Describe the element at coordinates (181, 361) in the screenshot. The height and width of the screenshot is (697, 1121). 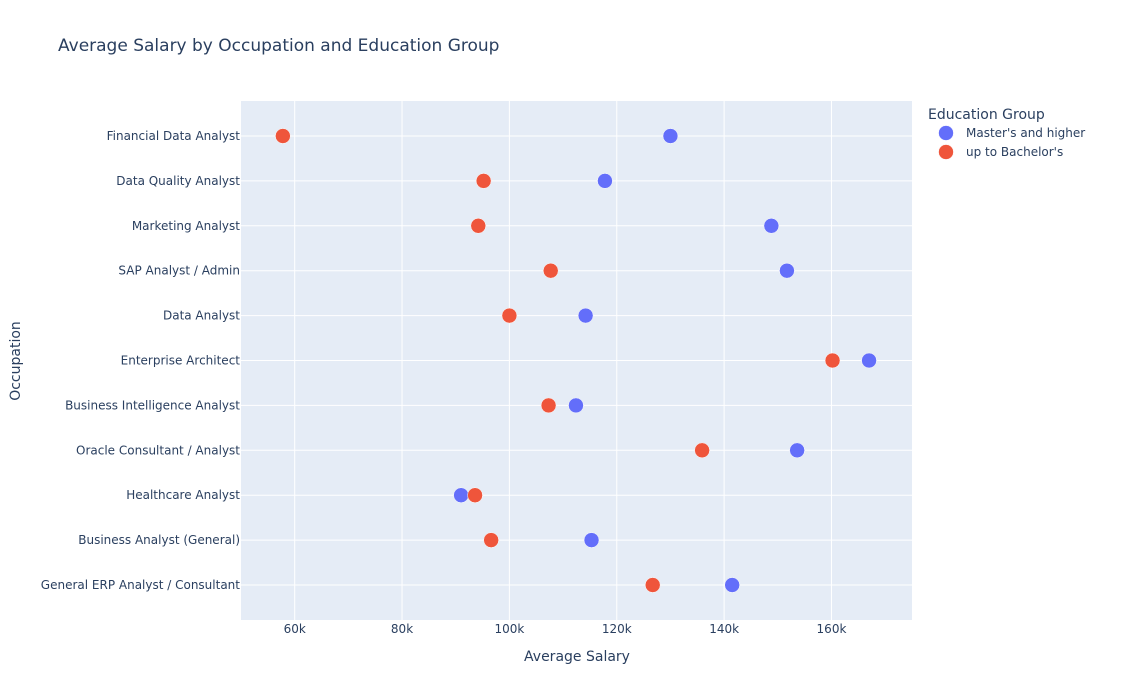
I see `y-tick-label: Enterprise Architect` at that location.